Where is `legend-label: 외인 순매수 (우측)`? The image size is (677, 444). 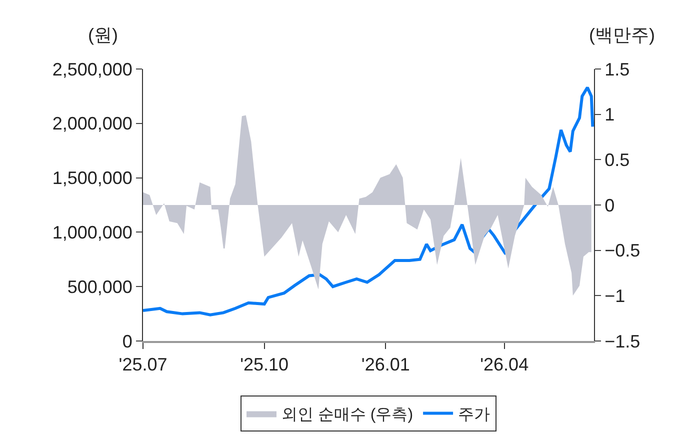
legend-label: 외인 순매수 (우측) is located at coordinates (348, 415).